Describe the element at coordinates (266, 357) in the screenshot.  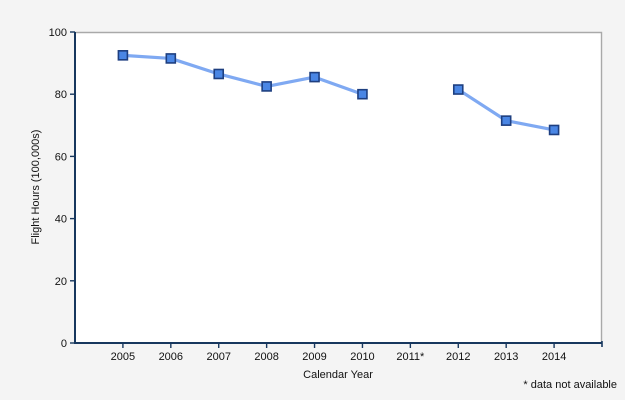
I see `x-tick-label: 2008` at that location.